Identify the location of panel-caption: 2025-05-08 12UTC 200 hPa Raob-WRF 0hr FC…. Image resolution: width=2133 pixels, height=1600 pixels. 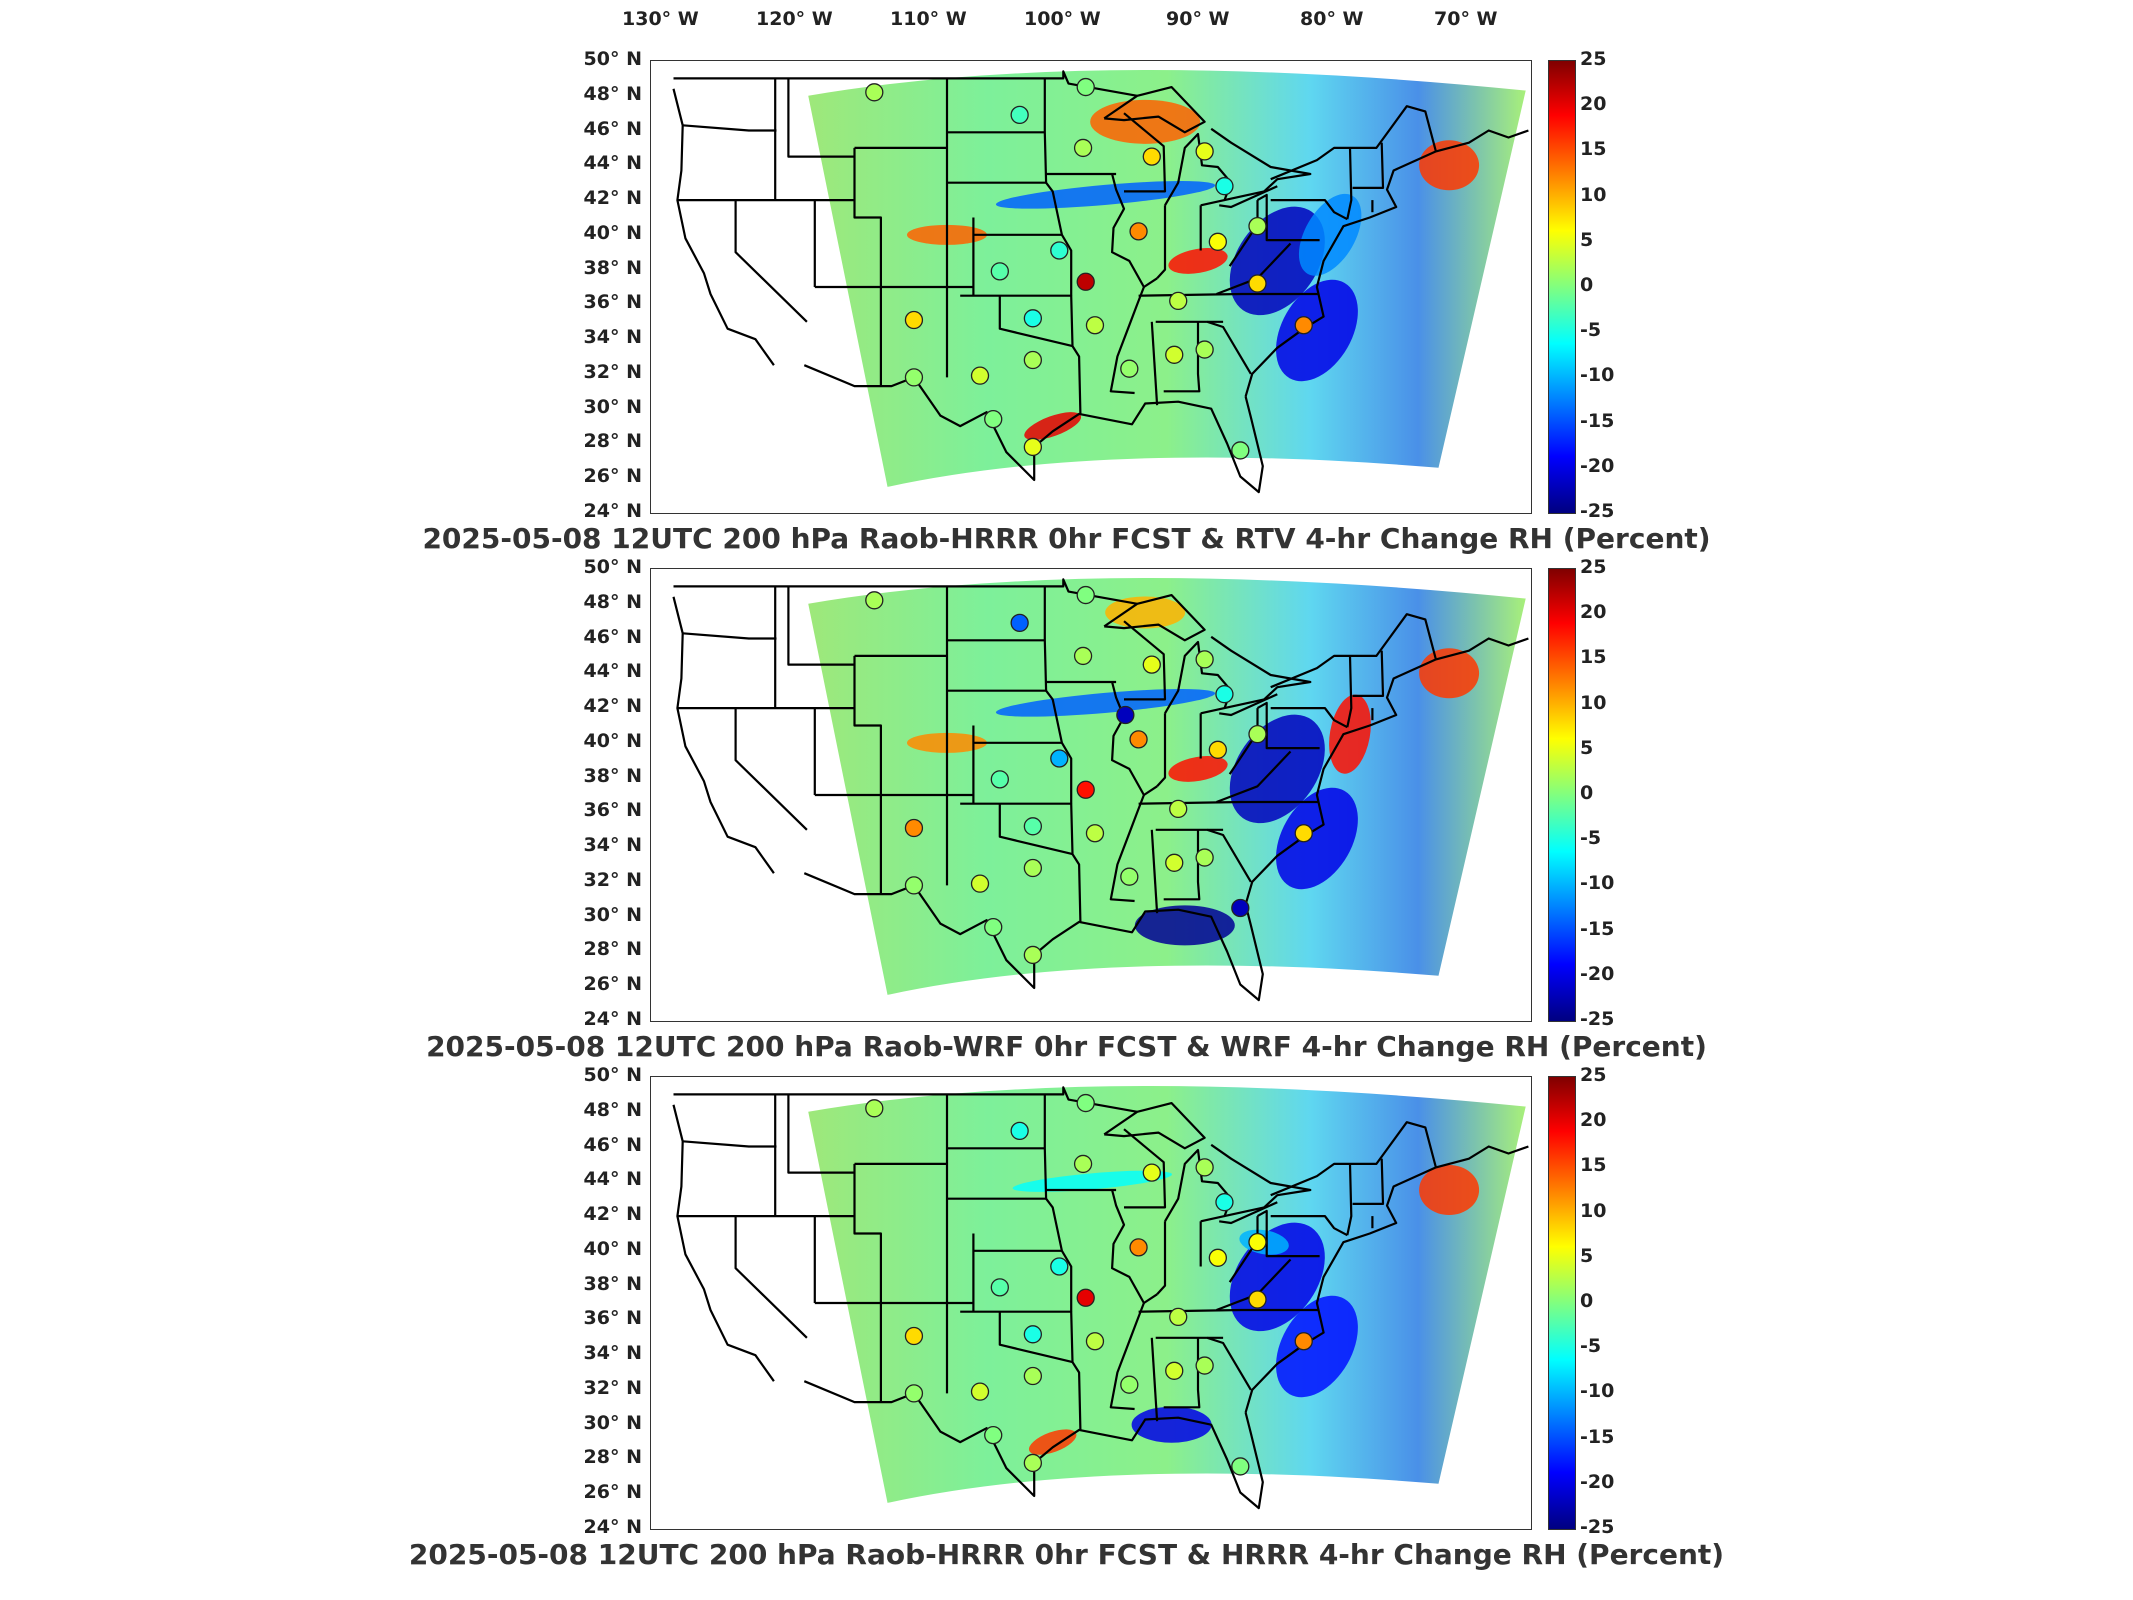
(1066, 1046).